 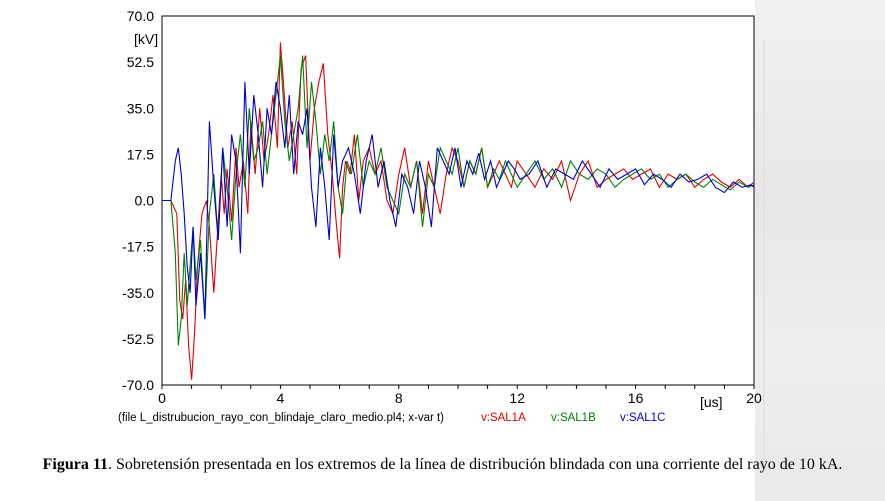 I want to click on legend-entry-sal1b: v:SAL1B, so click(x=573, y=418).